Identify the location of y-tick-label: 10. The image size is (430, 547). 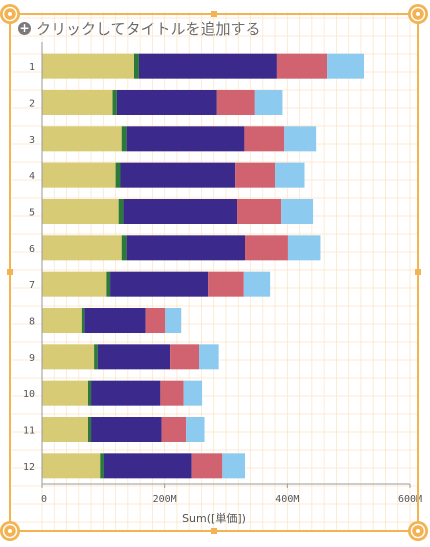
(29, 394).